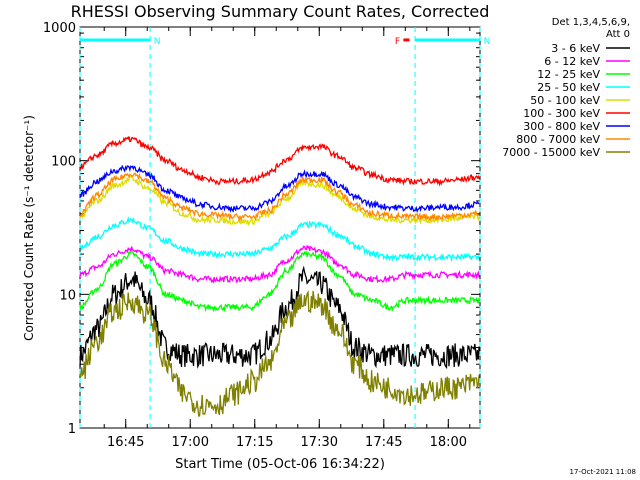  I want to click on x-axis-label: Start Time (05-Oct-06 16:34:22), so click(280, 464).